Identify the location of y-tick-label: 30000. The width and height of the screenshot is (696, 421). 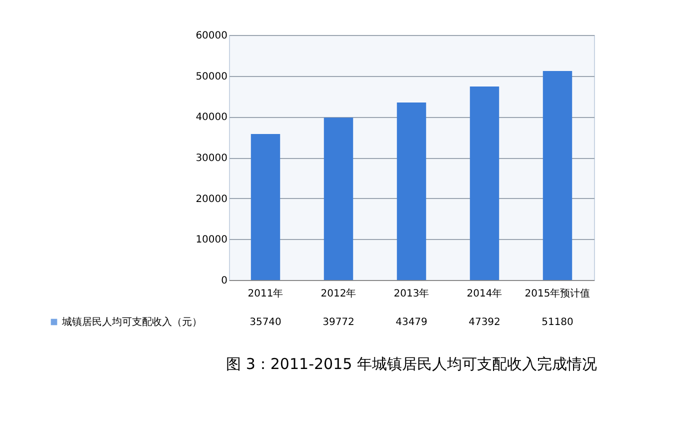
(212, 158).